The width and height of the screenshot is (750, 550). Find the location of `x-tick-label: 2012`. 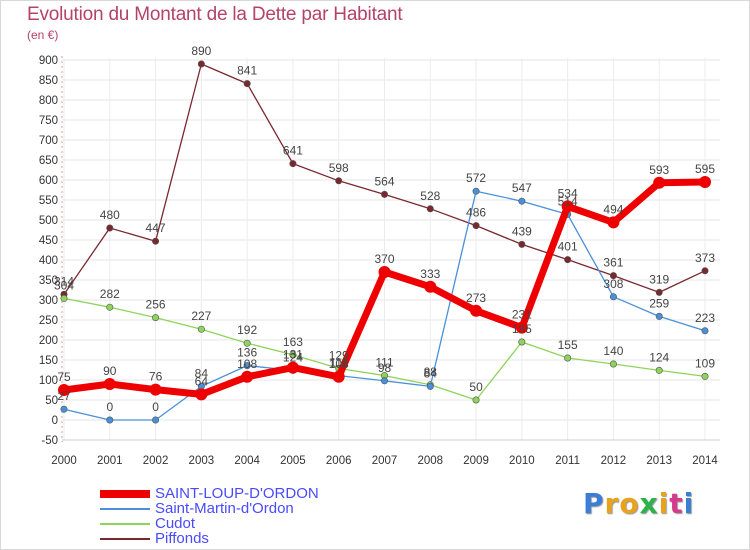

x-tick-label: 2012 is located at coordinates (614, 461).